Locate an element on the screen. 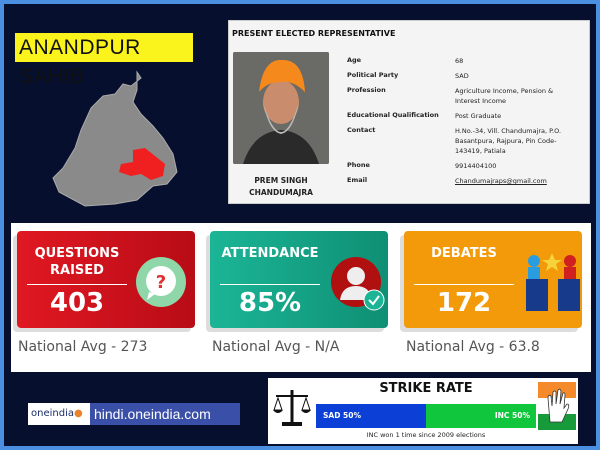 The image size is (600, 450). field-label: Phone is located at coordinates (358, 165).